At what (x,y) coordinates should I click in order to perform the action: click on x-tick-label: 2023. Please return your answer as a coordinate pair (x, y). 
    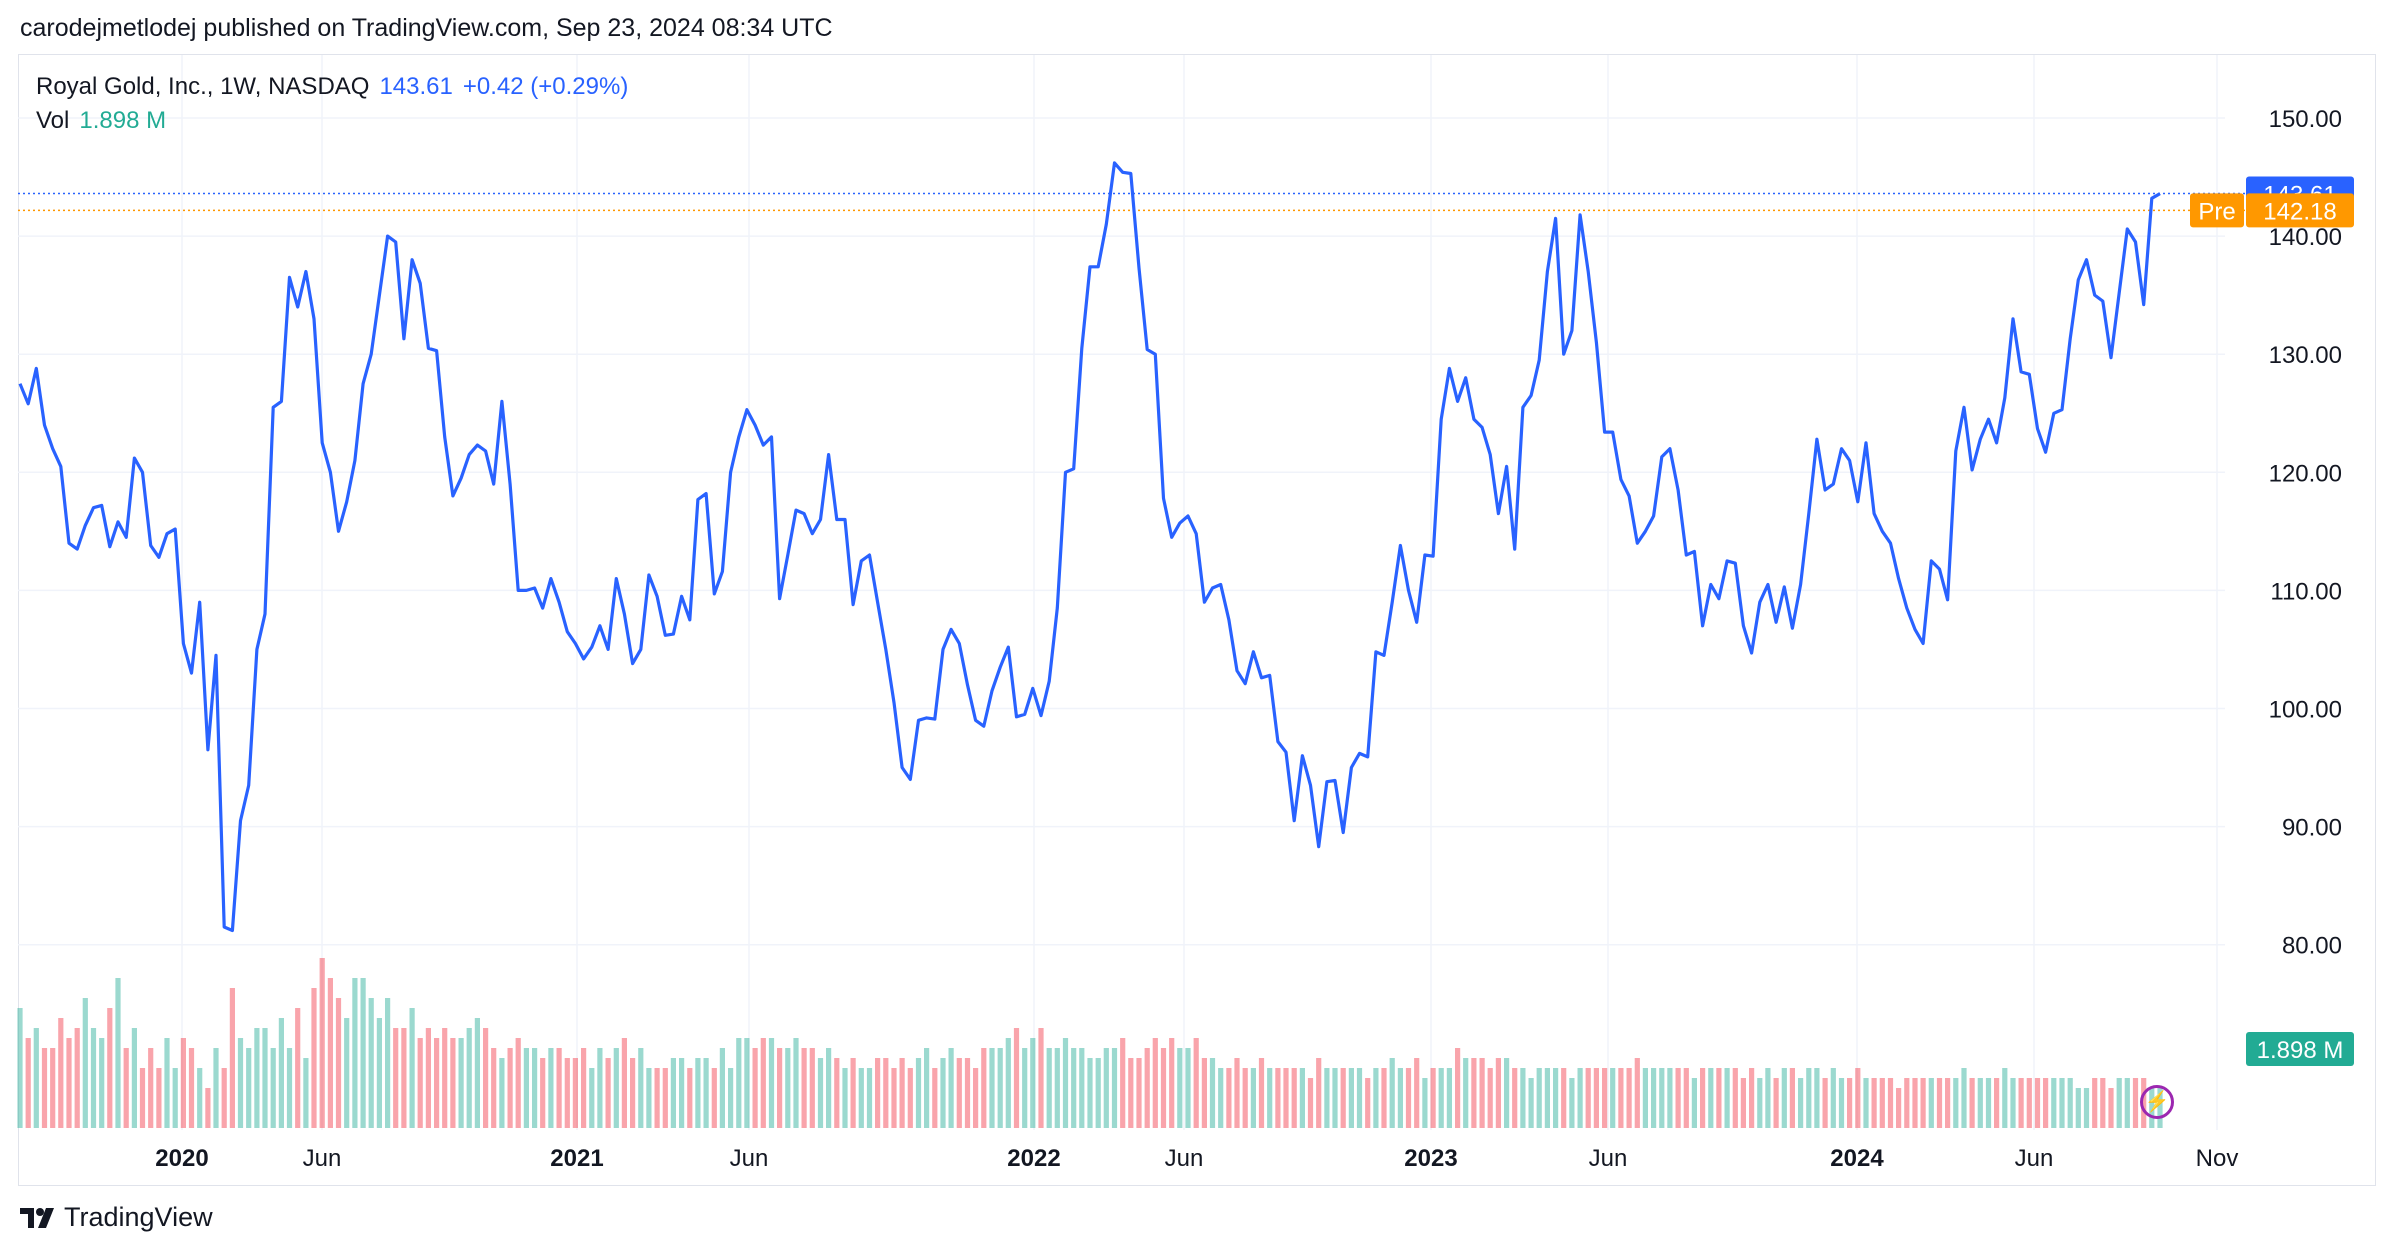
    Looking at the image, I should click on (1430, 1158).